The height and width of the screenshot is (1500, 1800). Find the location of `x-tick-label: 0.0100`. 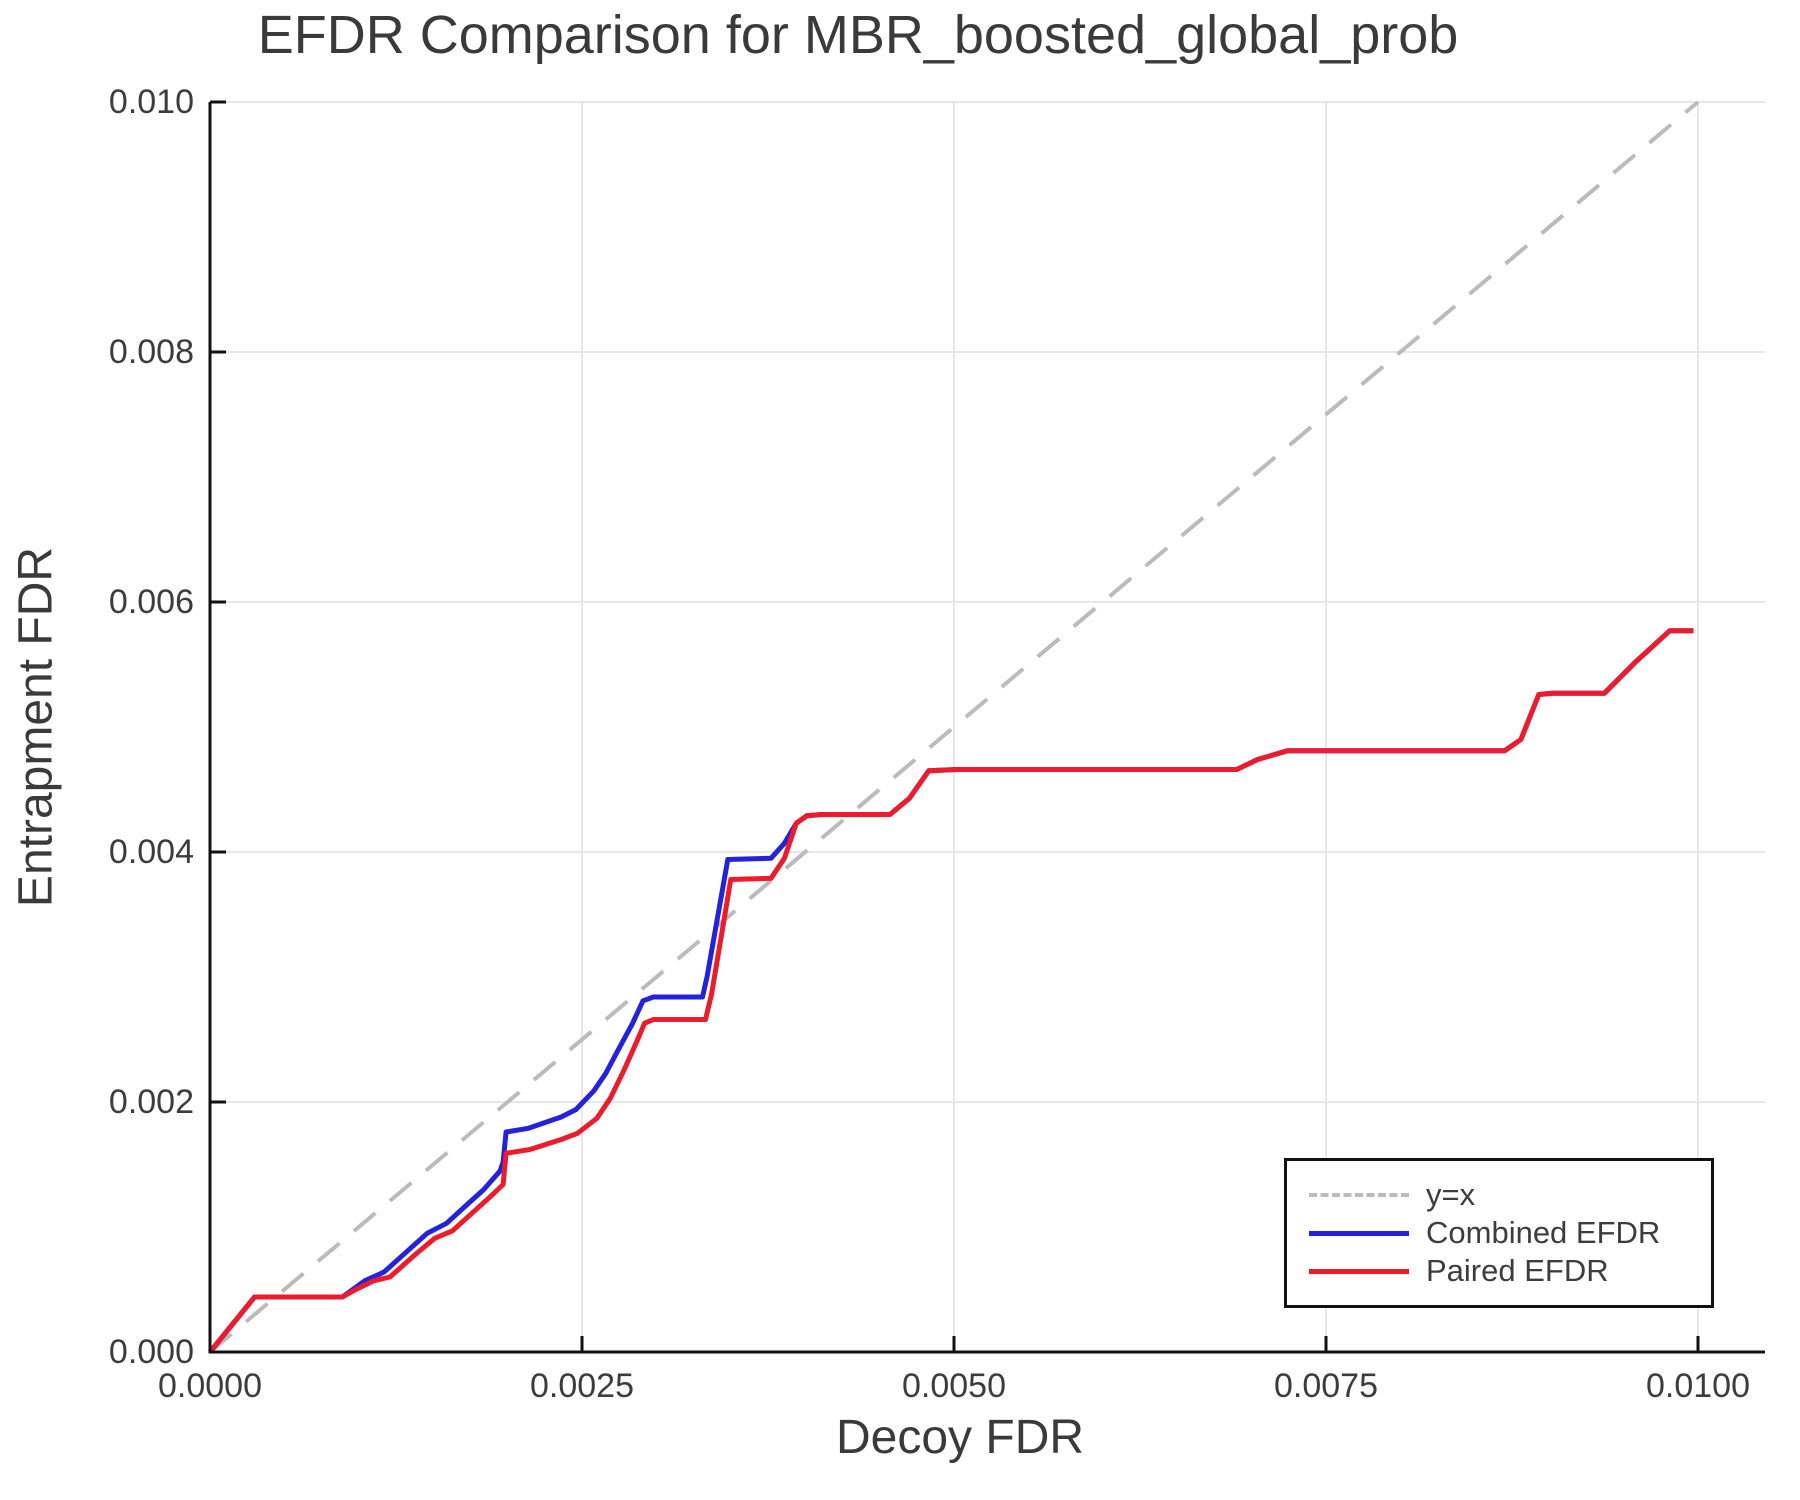

x-tick-label: 0.0100 is located at coordinates (1698, 1386).